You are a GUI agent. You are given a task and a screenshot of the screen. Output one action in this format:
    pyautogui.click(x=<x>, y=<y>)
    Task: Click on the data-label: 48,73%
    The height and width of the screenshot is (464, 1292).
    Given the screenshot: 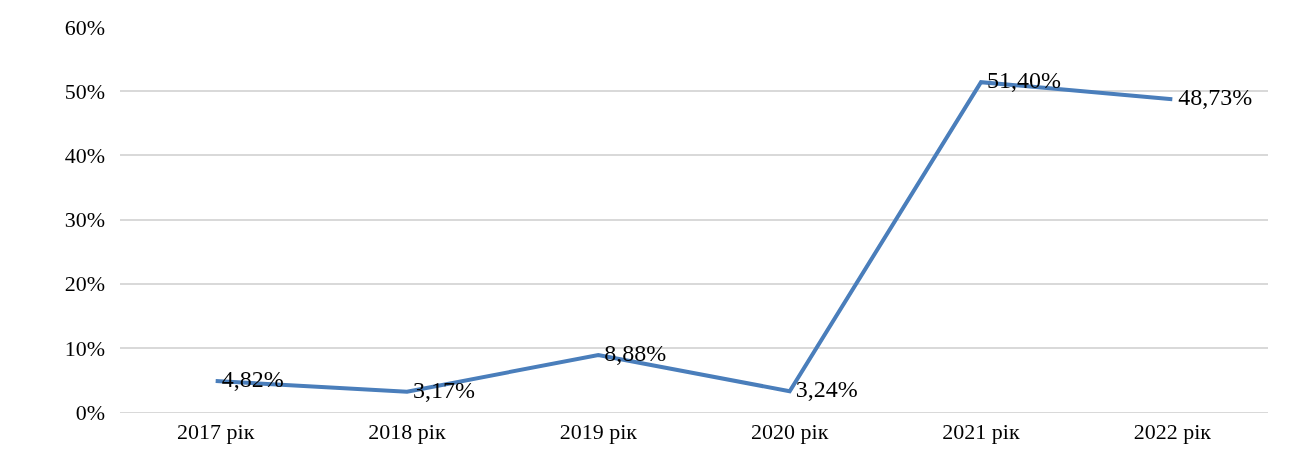 What is the action you would take?
    pyautogui.click(x=1212, y=97)
    